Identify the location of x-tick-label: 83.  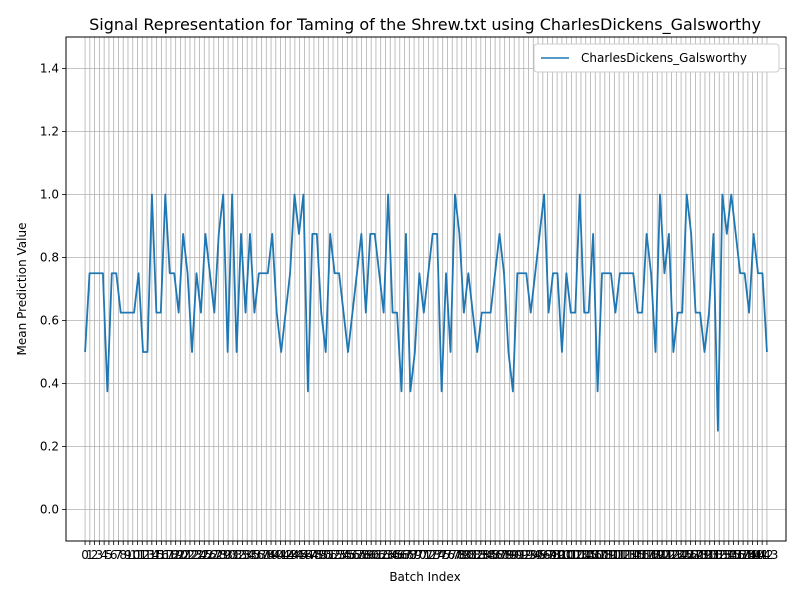
(480, 555).